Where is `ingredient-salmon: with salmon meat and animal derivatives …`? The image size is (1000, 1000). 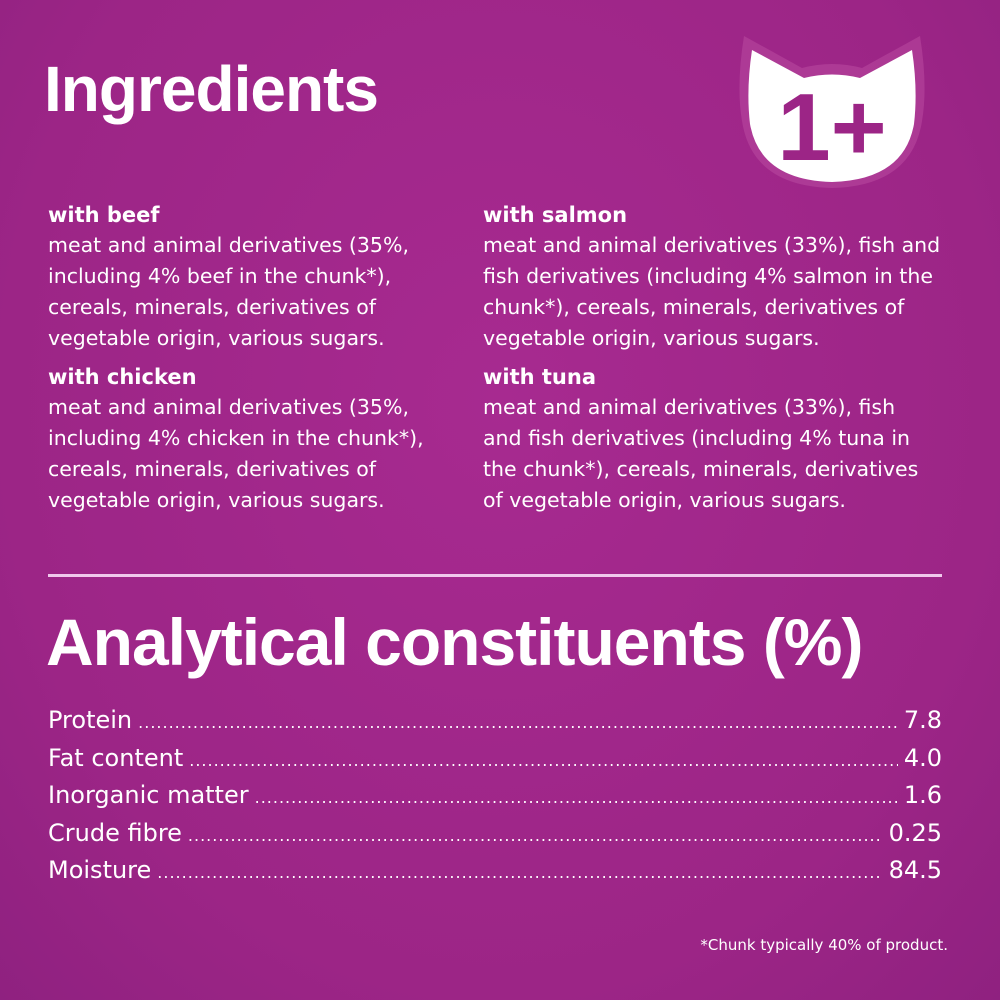
ingredient-salmon: with salmon meat and animal derivatives … is located at coordinates (713, 277).